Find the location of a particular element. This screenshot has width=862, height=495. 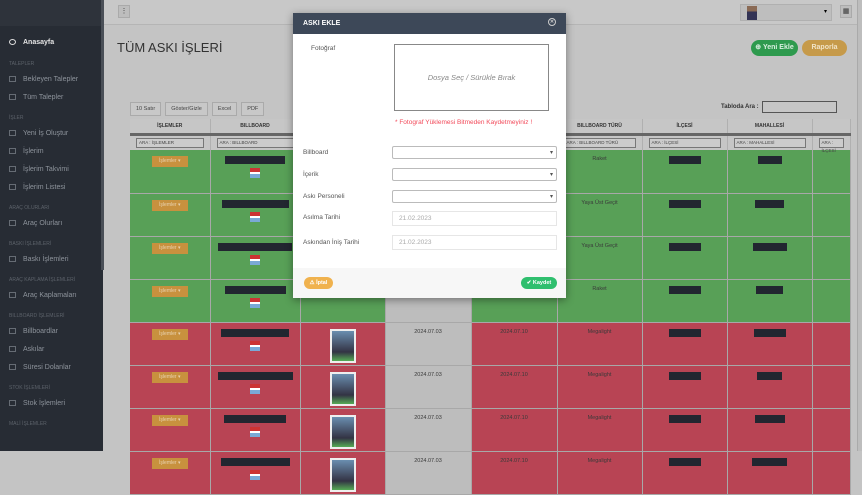

sidebar-item: Araç Kaplamaları is located at coordinates (51, 295).